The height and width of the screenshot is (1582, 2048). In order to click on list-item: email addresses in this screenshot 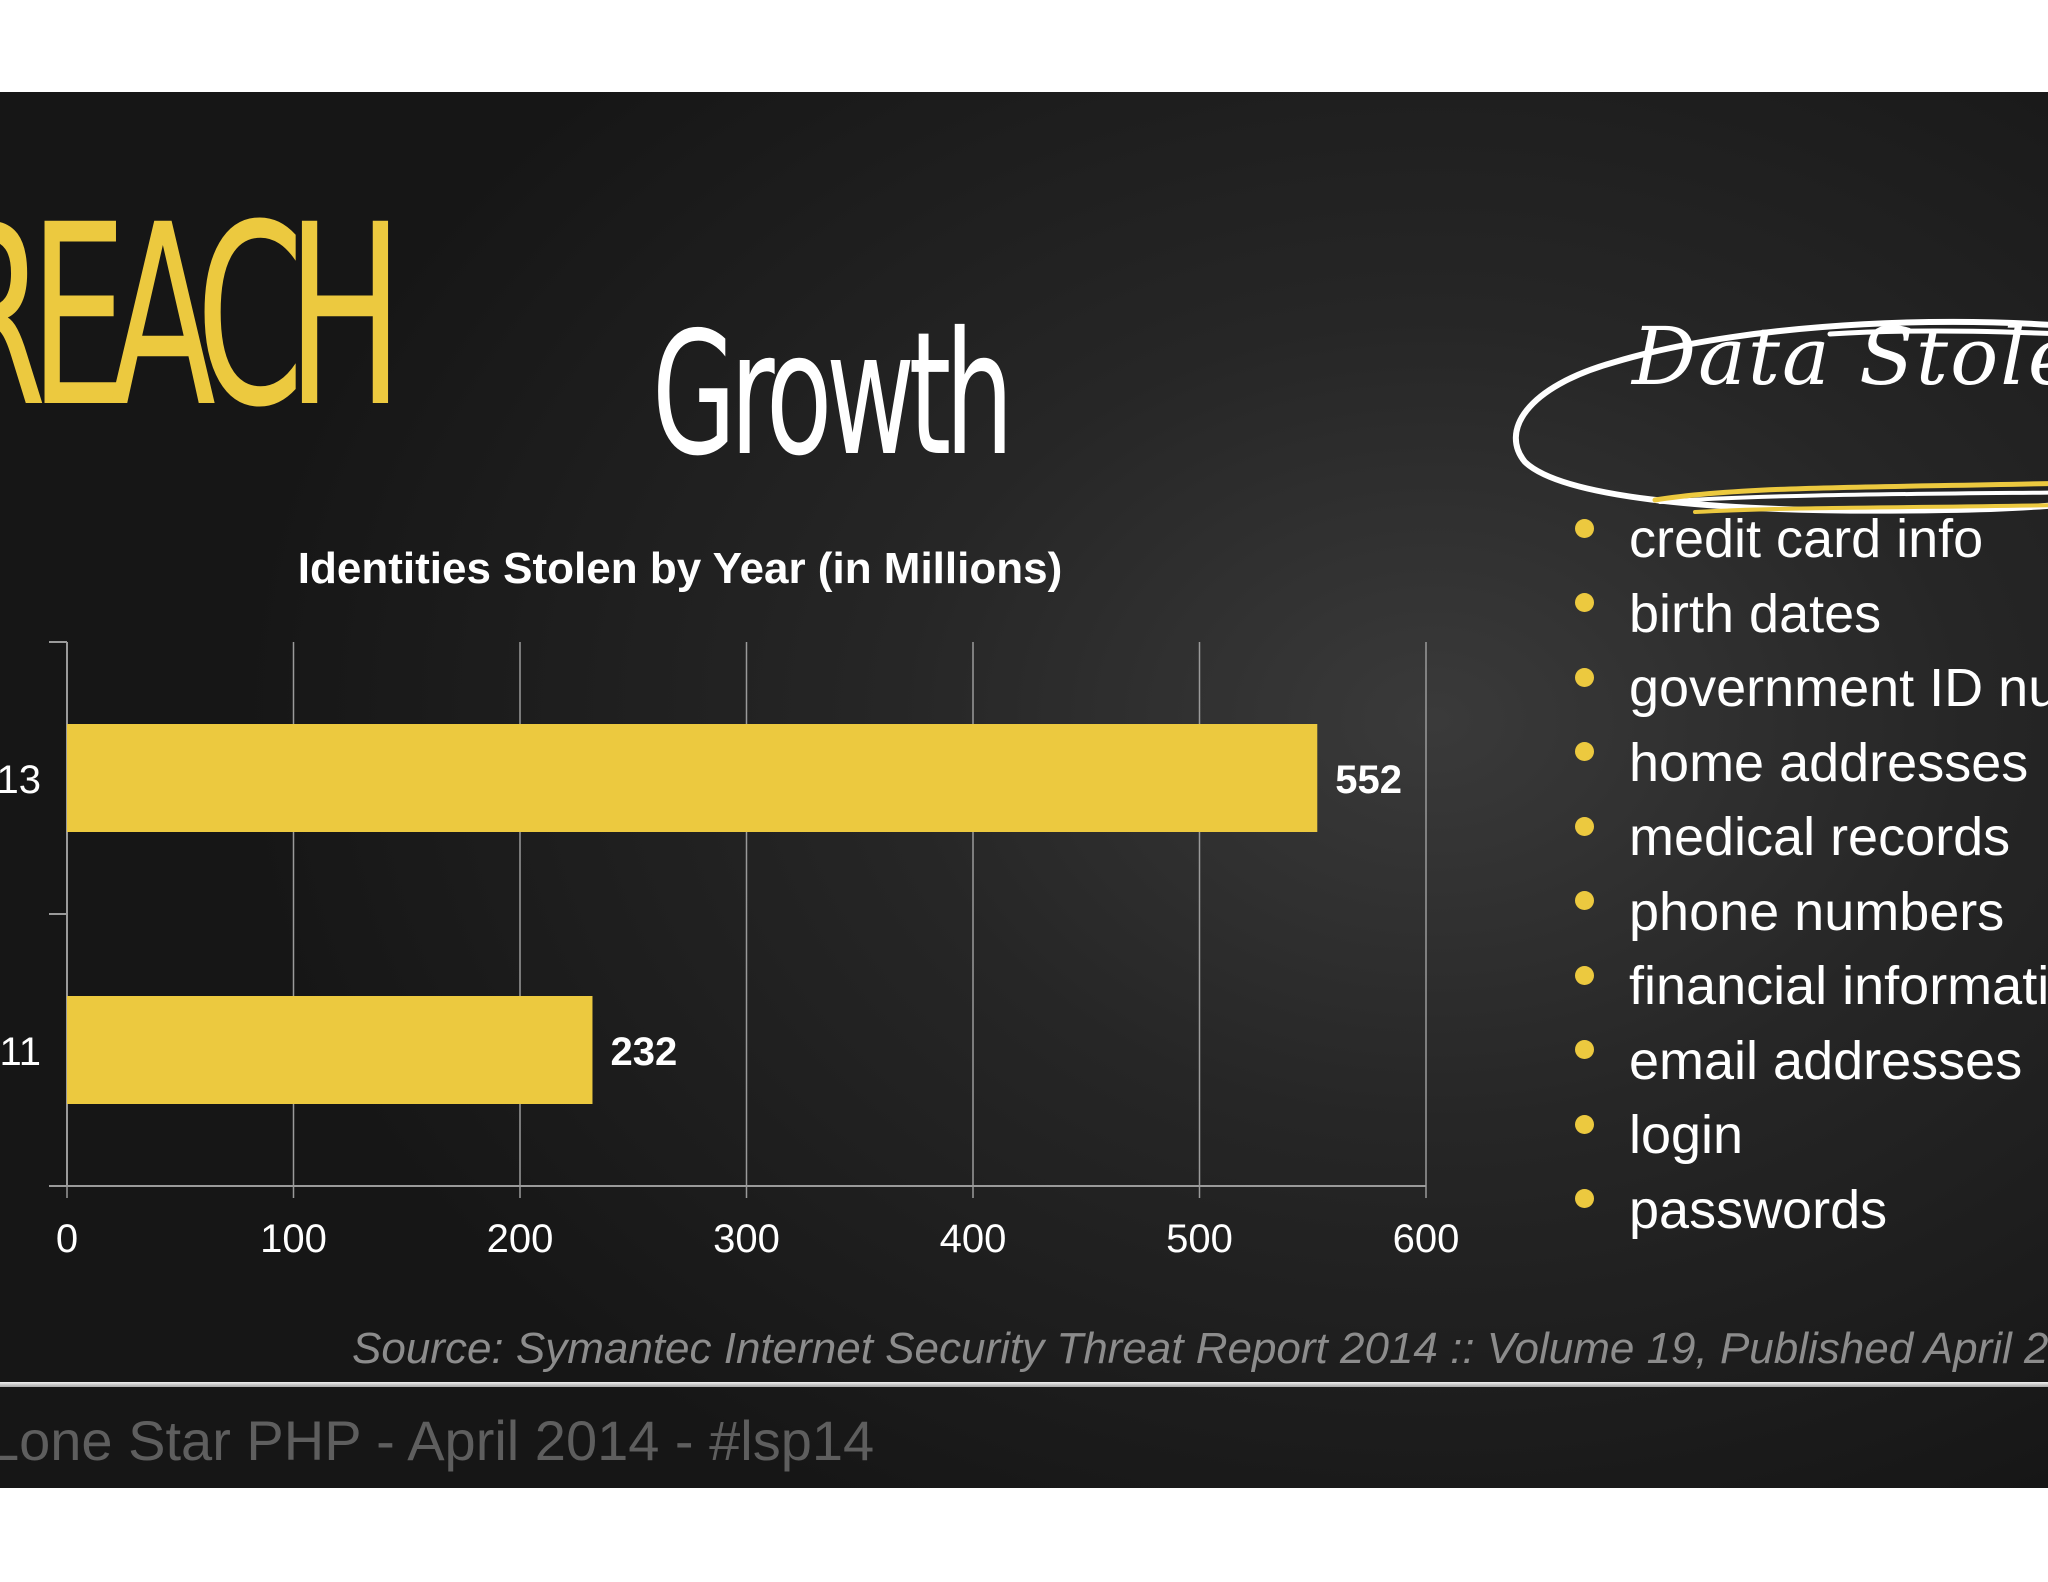, I will do `click(1811, 1061)`.